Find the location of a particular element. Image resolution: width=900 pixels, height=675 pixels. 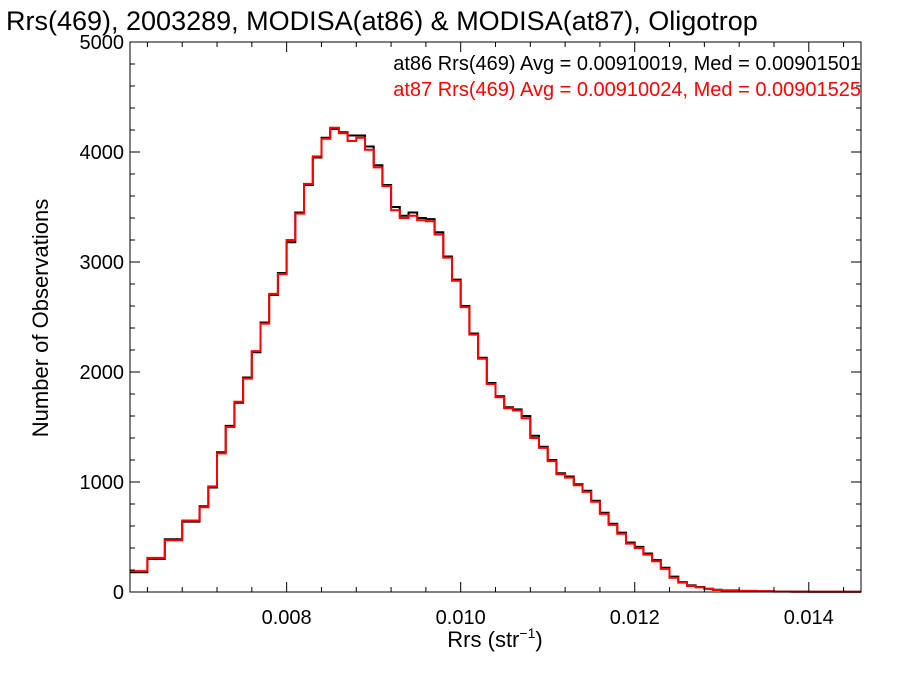

y-tick-label: 3000 is located at coordinates (102, 263).